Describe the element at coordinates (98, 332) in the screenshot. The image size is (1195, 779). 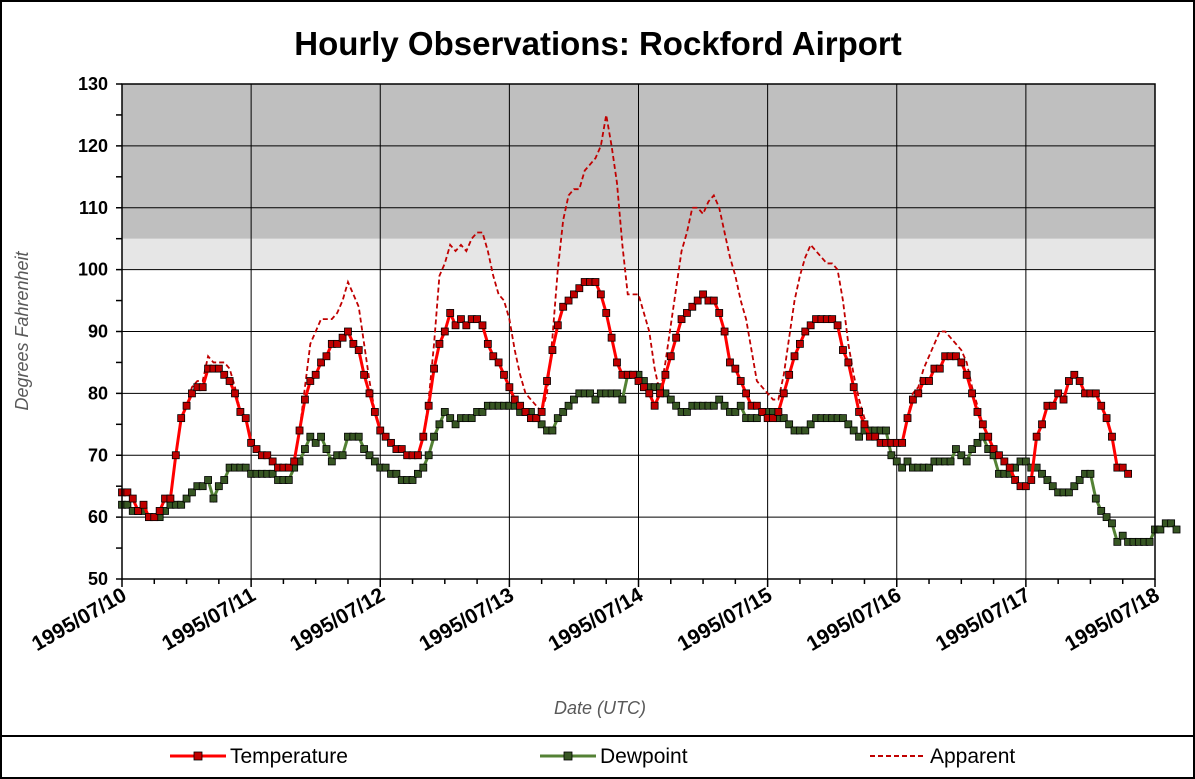
I see `y-tick-label: 90` at that location.